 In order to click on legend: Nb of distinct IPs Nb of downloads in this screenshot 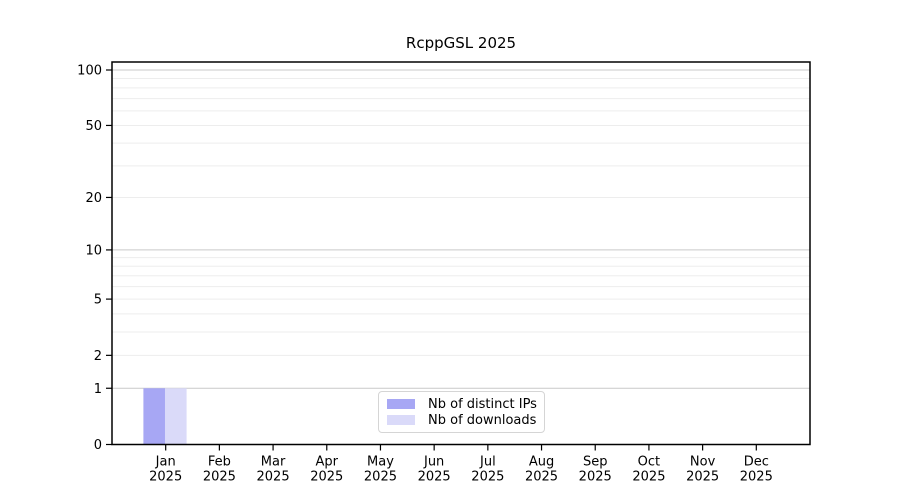, I will do `click(461, 412)`.